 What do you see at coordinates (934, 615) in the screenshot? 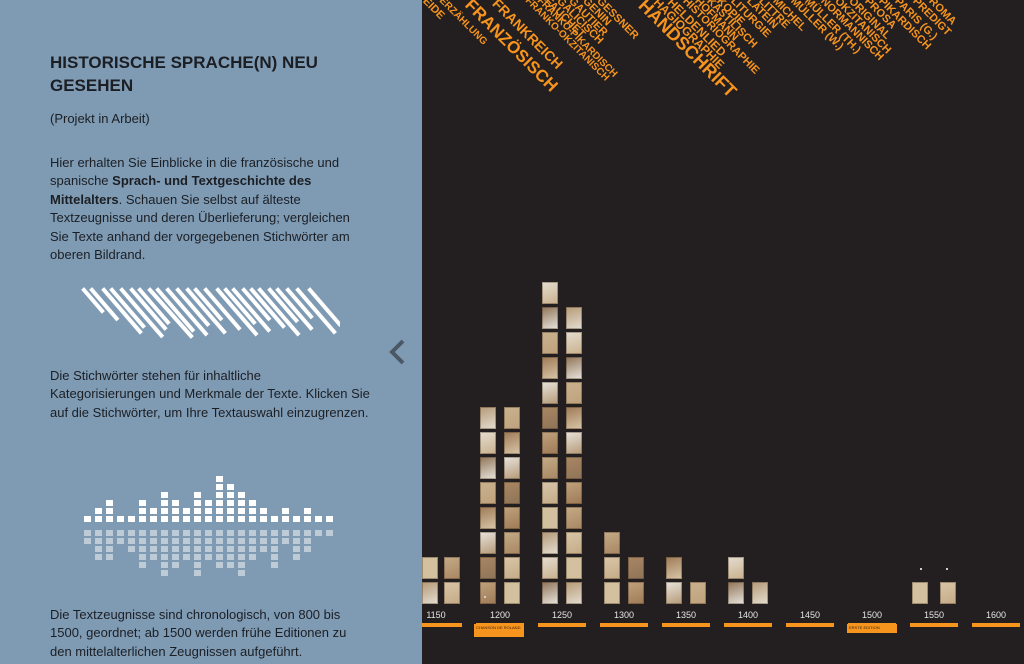
I see `timeline-year-label: 1550` at bounding box center [934, 615].